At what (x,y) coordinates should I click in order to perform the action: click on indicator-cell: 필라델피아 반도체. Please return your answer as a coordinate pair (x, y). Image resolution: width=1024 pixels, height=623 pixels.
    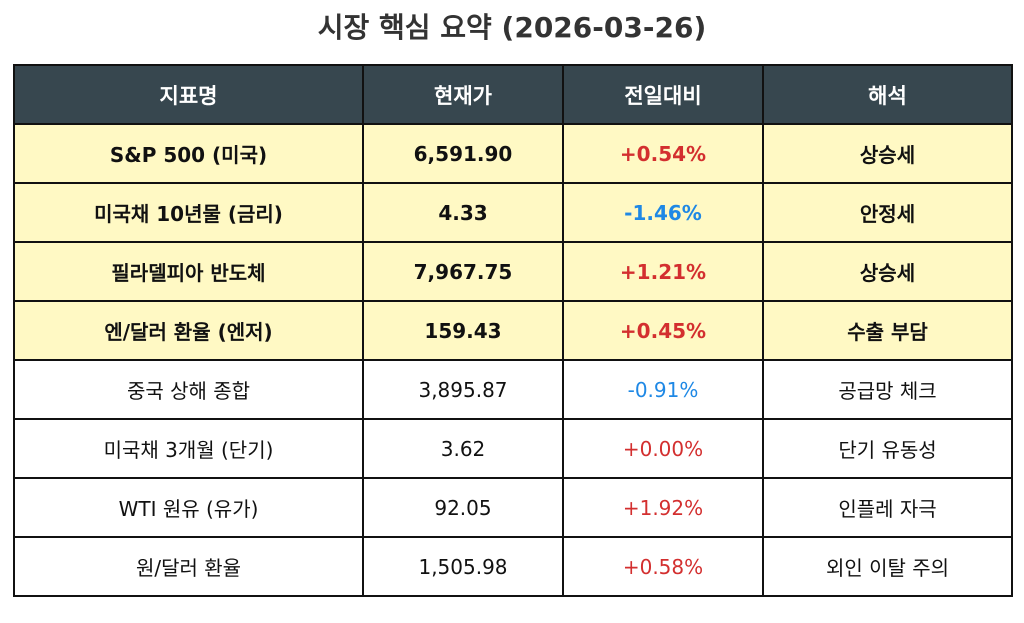
    Looking at the image, I should click on (188, 271).